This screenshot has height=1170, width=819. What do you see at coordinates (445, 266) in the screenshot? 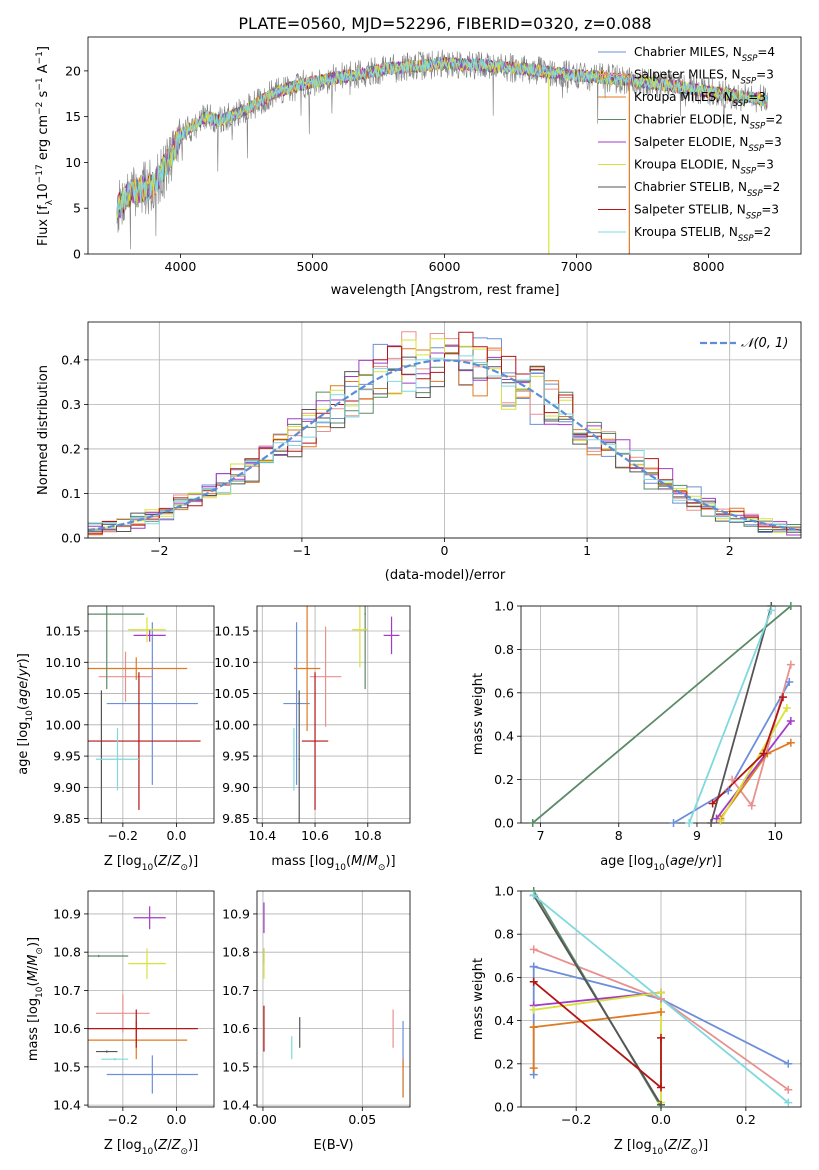
I see `x-tick-label: 6000` at bounding box center [445, 266].